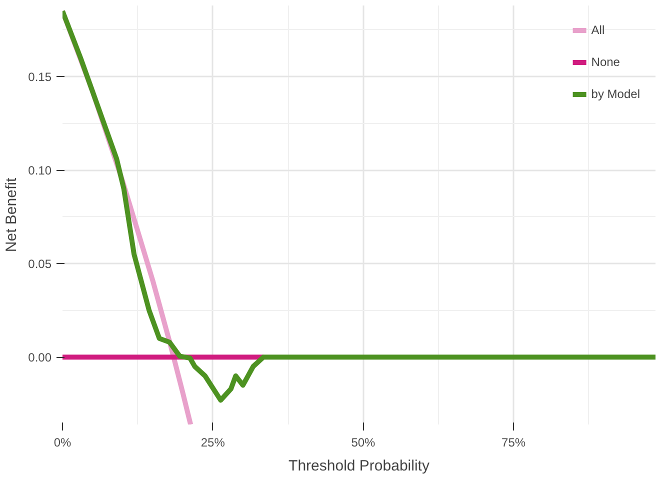  What do you see at coordinates (514, 443) in the screenshot?
I see `x-tick-label: 75%` at bounding box center [514, 443].